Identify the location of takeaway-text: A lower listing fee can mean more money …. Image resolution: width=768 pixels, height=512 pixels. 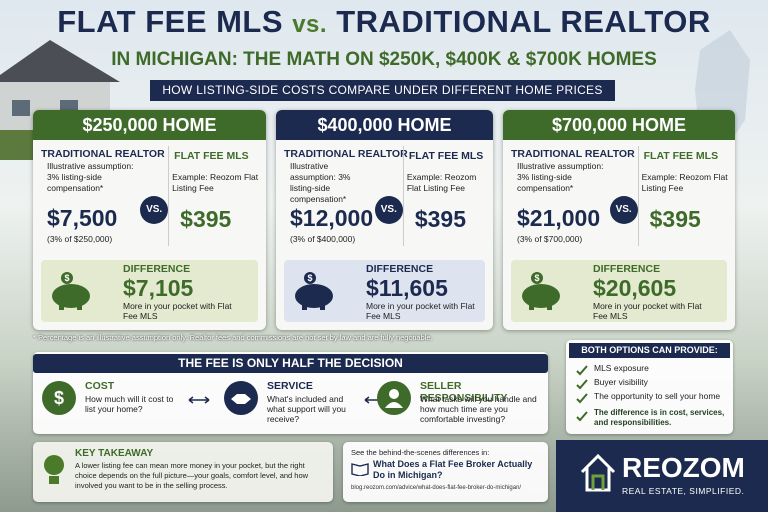
(192, 475).